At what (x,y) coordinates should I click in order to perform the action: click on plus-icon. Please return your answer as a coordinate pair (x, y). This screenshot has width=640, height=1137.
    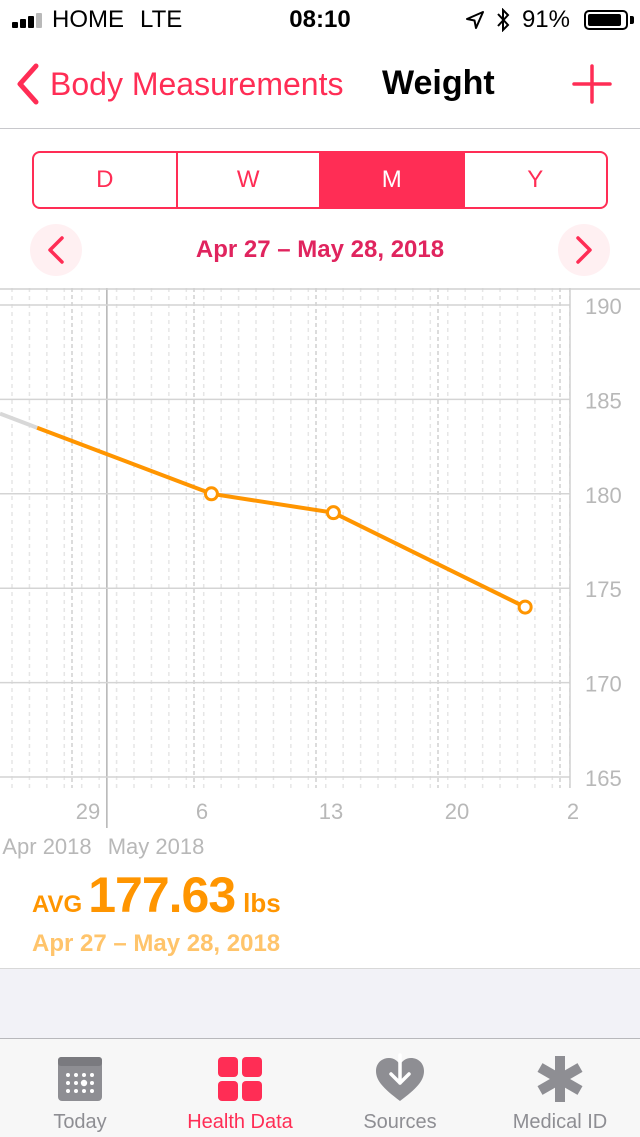
    Looking at the image, I should click on (592, 84).